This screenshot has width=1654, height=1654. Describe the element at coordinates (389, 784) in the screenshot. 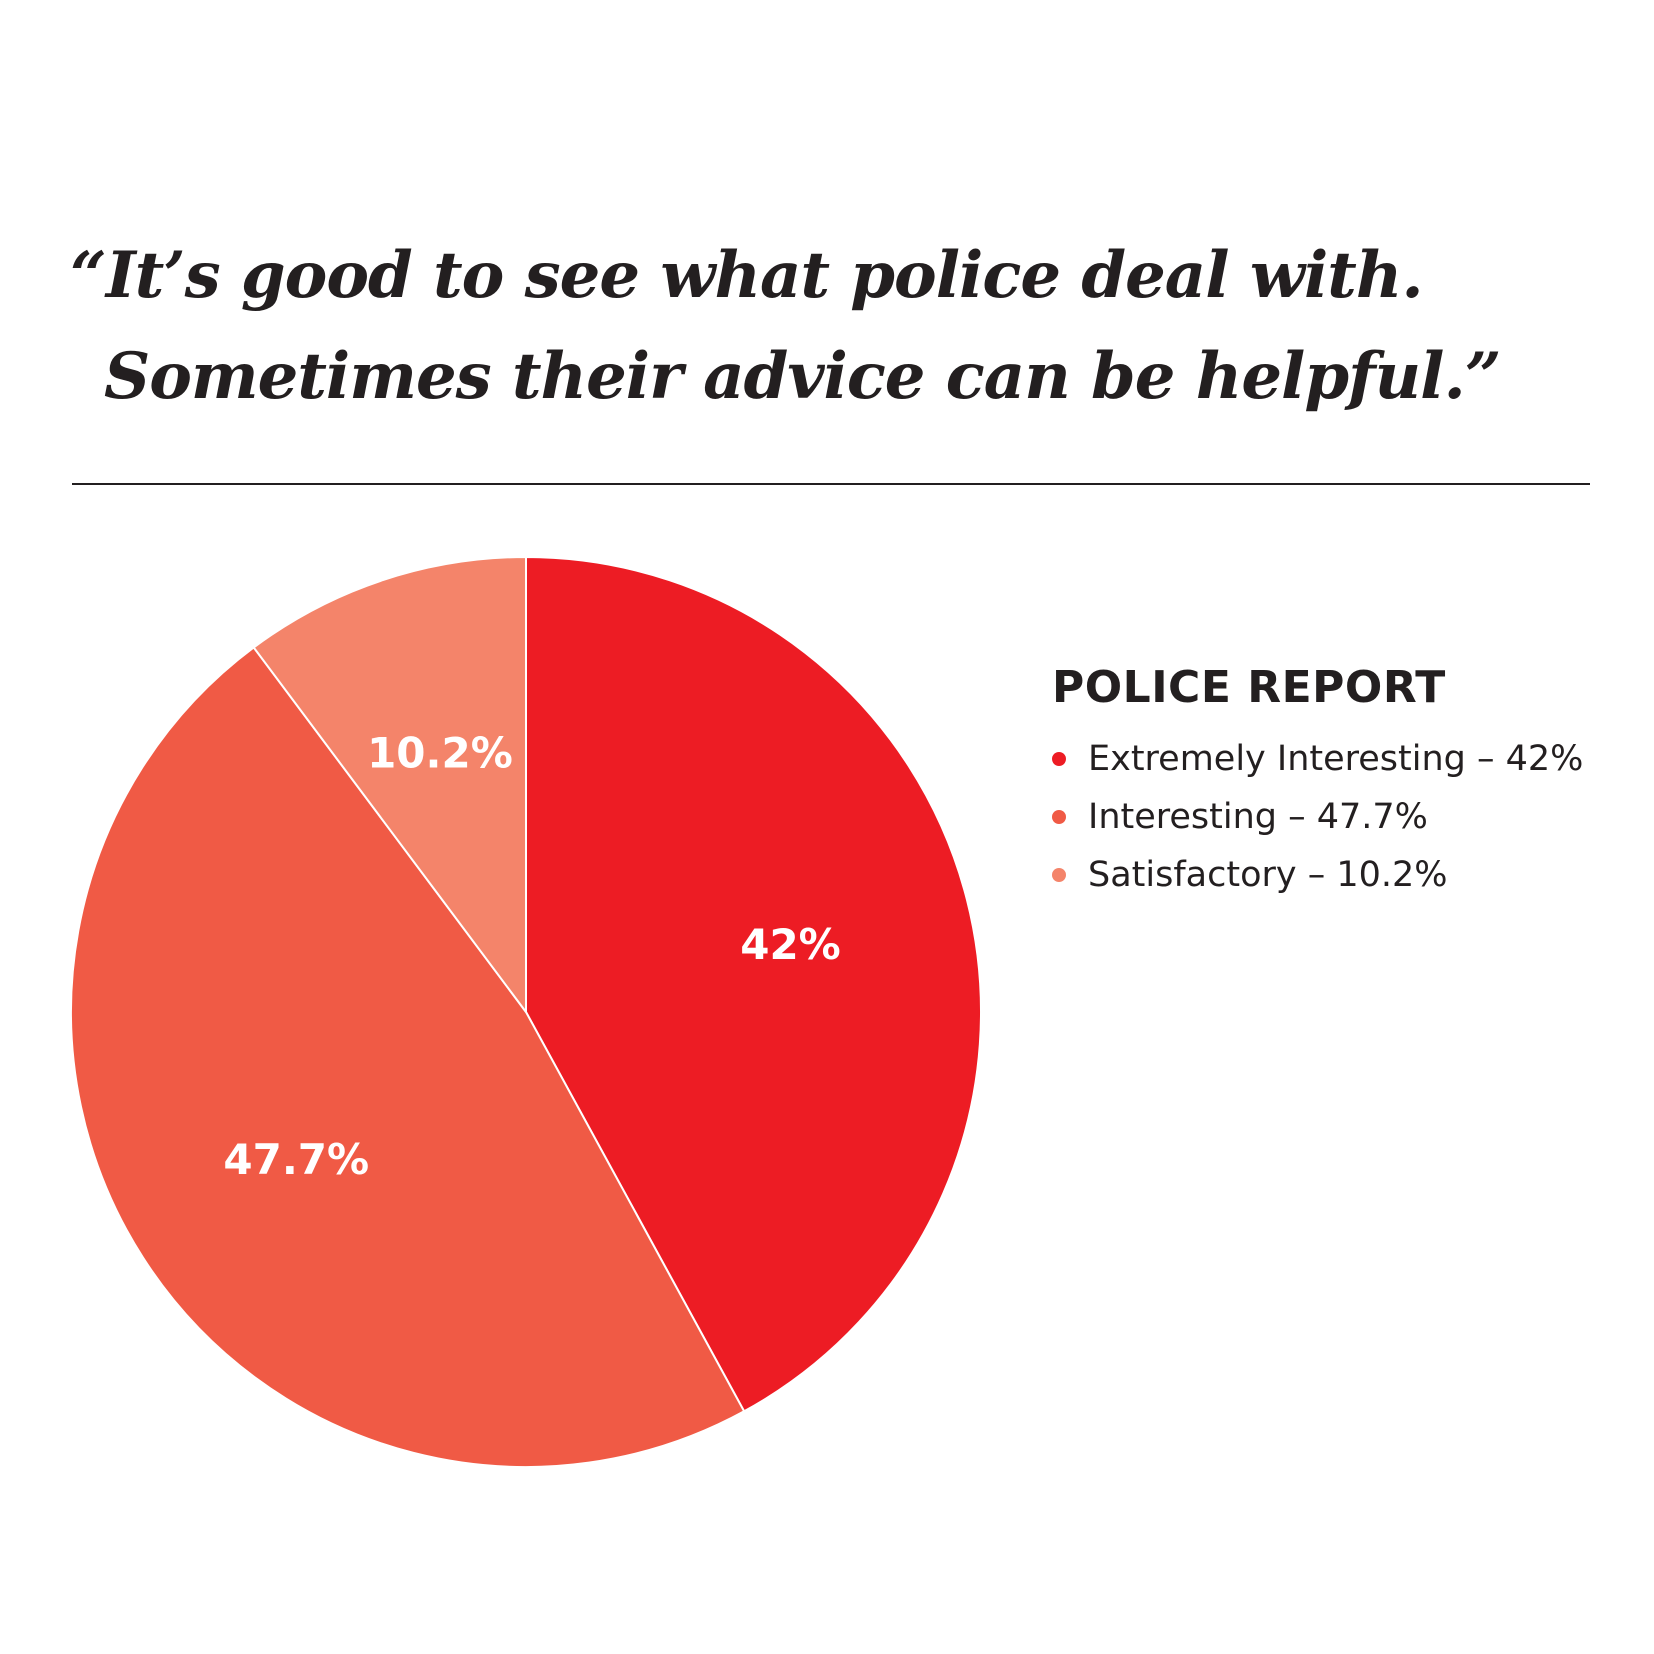

I see `pie-slice-satisfactory` at that location.